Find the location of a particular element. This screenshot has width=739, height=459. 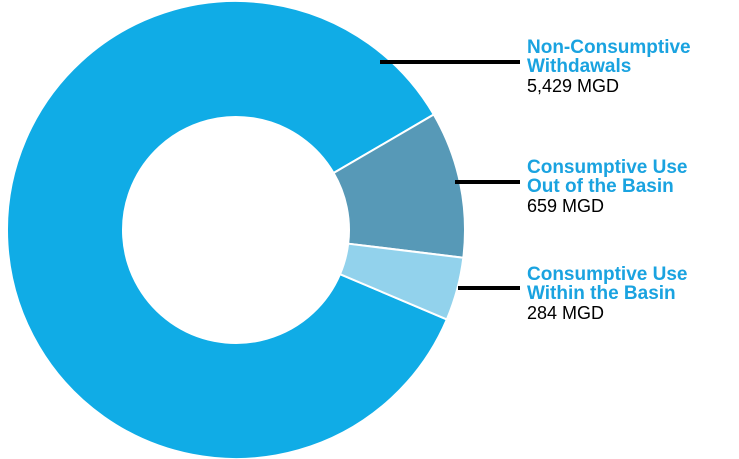

donut-slice is located at coordinates (401, 281).